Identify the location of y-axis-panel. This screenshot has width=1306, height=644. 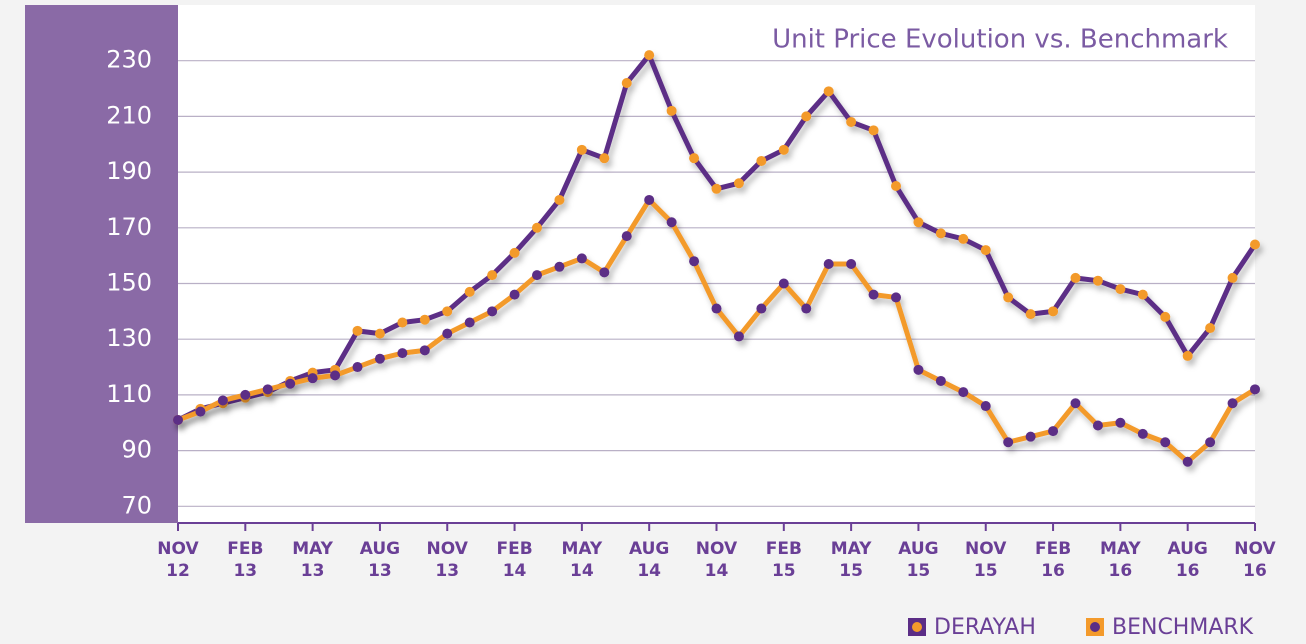
(101, 264).